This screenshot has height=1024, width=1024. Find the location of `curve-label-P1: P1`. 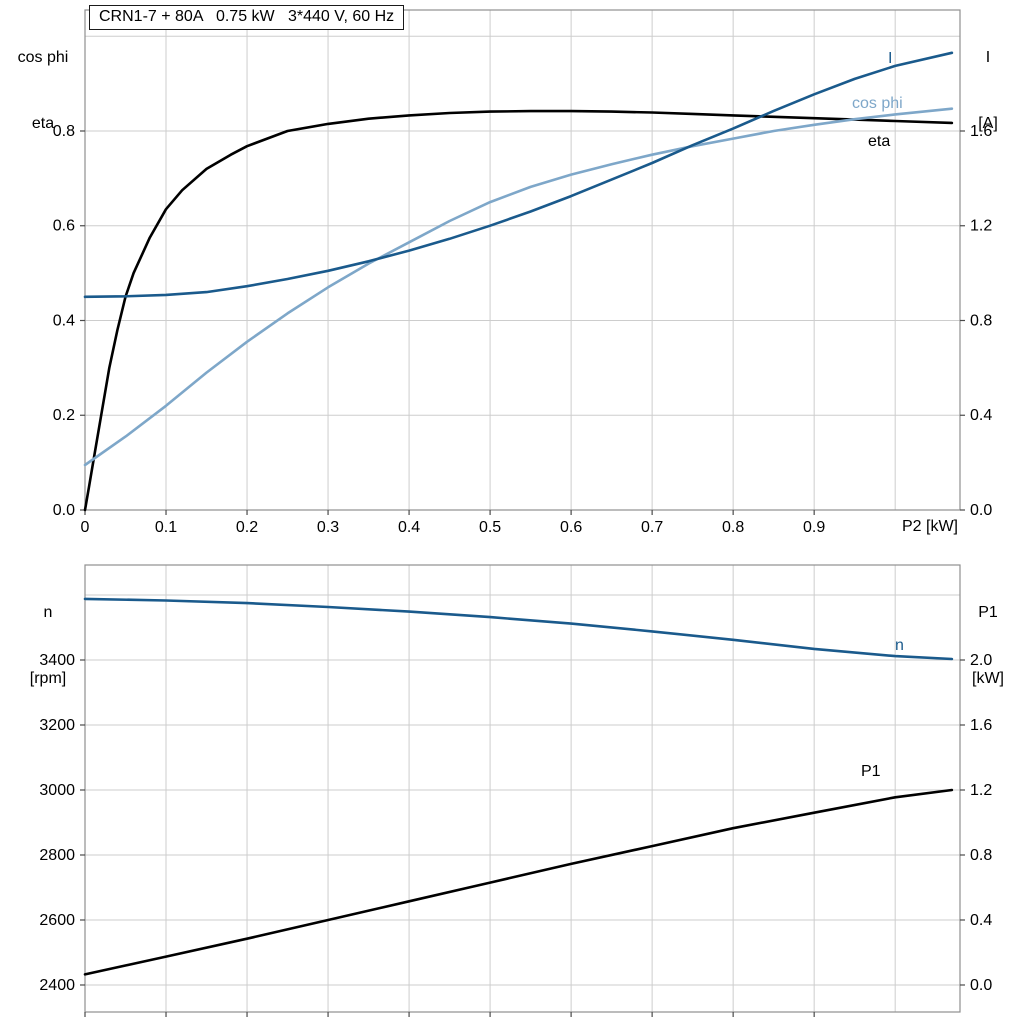

curve-label-P1: P1 is located at coordinates (871, 771).